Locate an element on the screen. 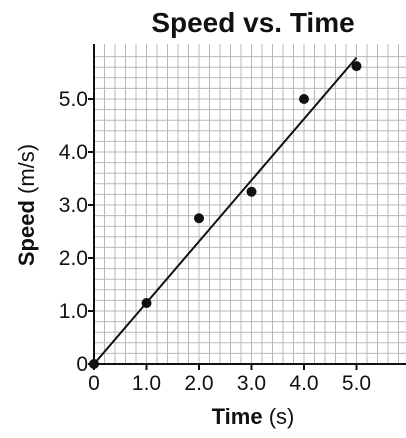 This screenshot has height=438, width=406. y-axis-label-unit: (m/s) is located at coordinates (26, 169).